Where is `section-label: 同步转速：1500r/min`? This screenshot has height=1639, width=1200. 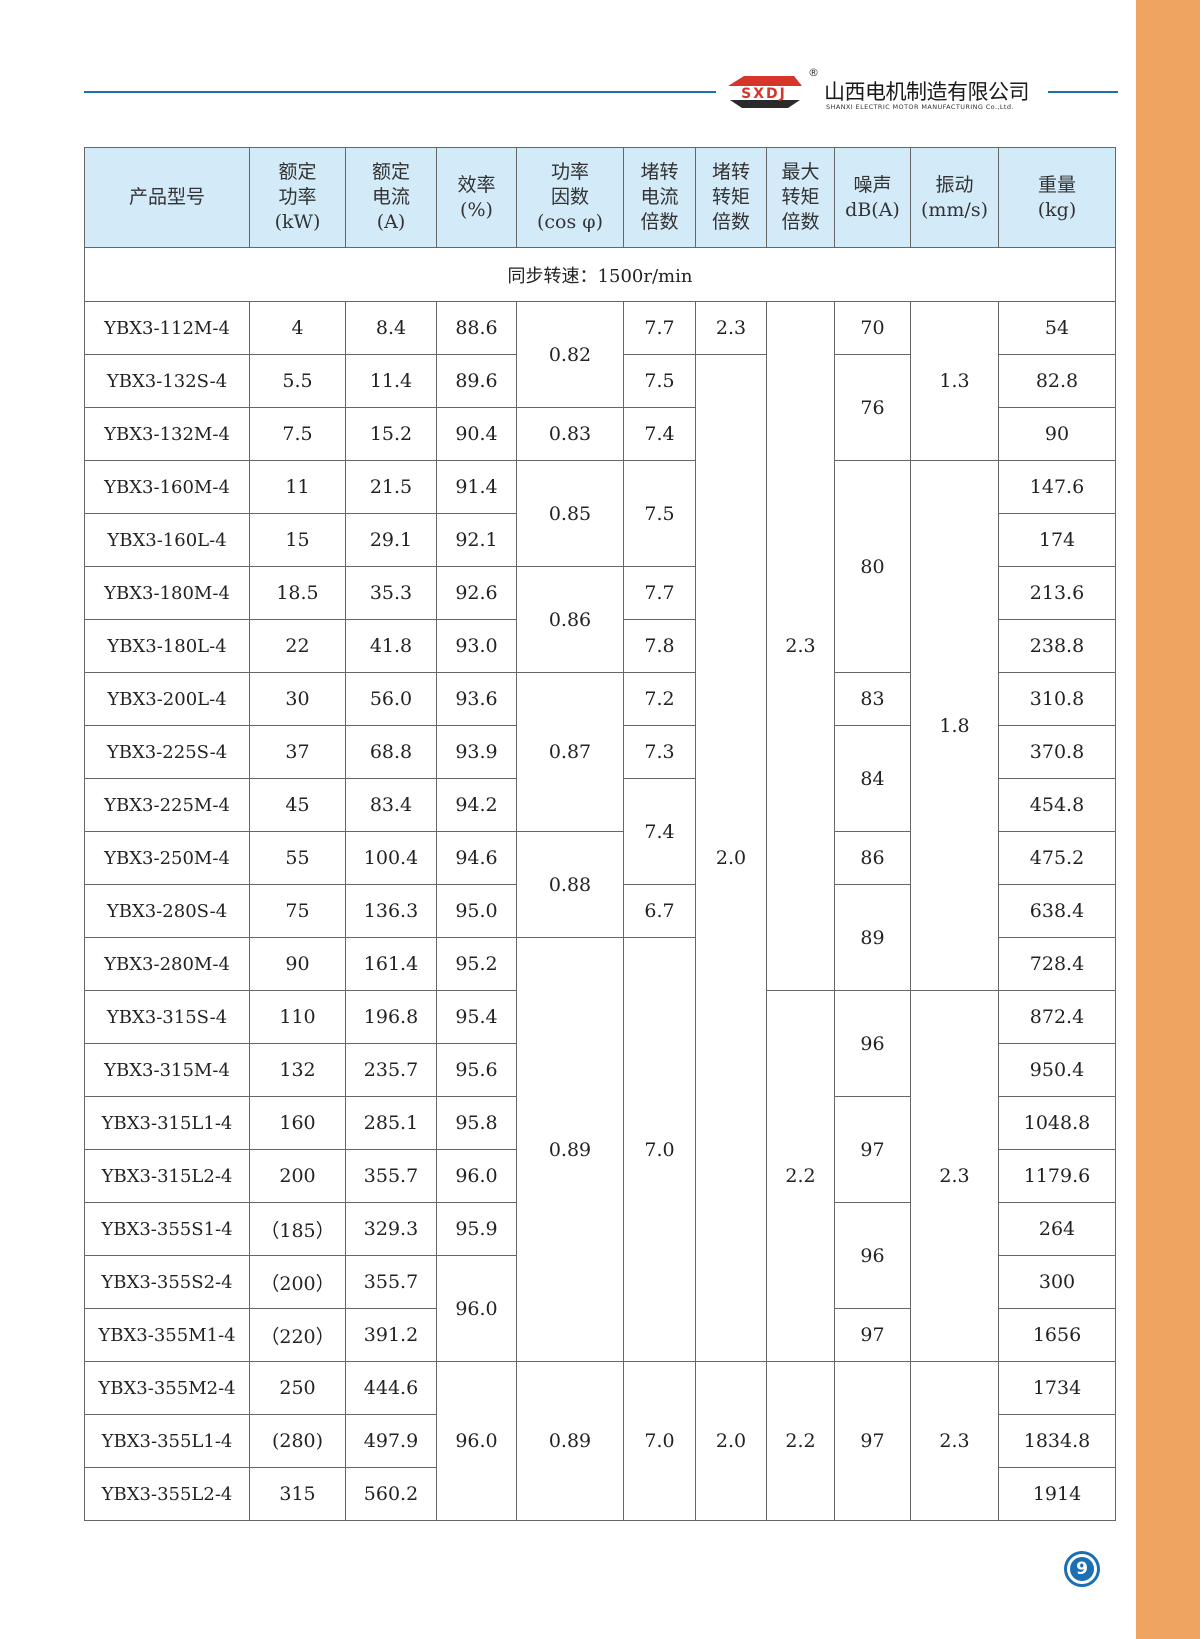 section-label: 同步转速：1500r/min is located at coordinates (600, 274).